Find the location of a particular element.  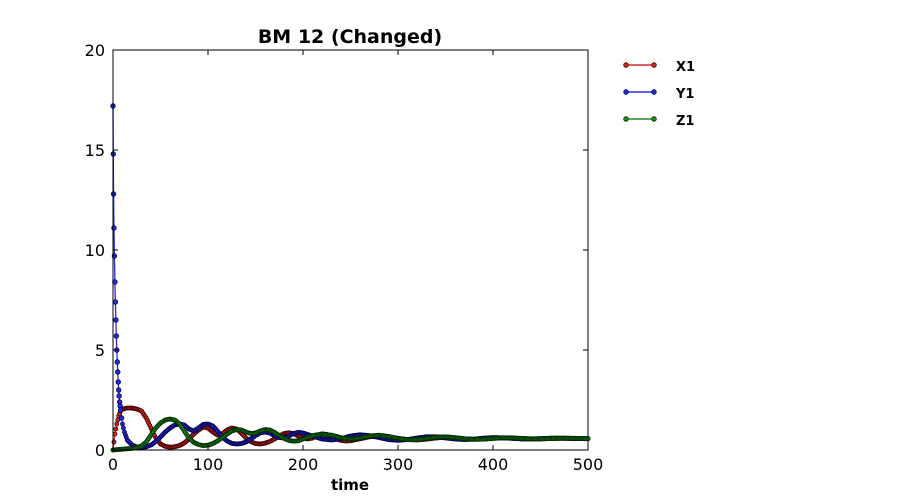

x-tick-label: 500 is located at coordinates (588, 464).